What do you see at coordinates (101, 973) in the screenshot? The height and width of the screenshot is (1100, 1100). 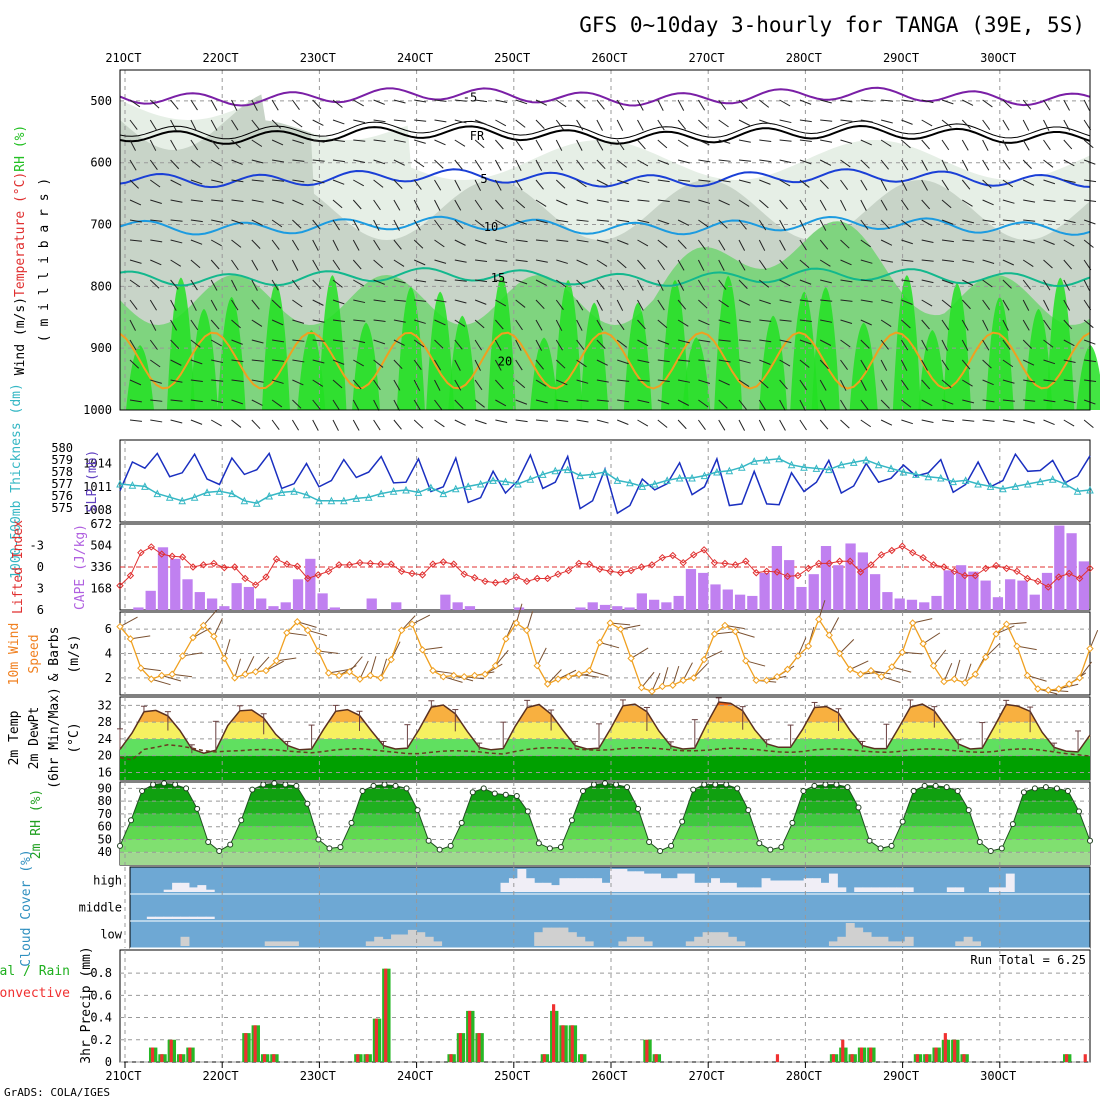 I see `precip-tick: 0.8` at bounding box center [101, 973].